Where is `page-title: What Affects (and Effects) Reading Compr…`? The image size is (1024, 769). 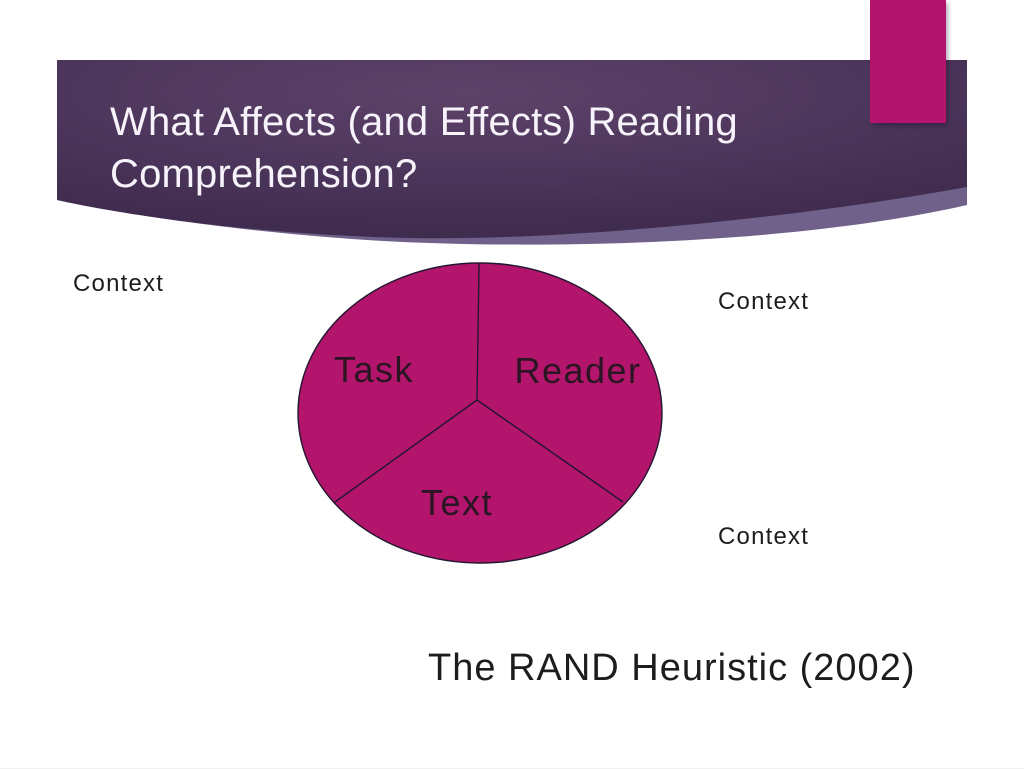
page-title: What Affects (and Effects) Reading Compr… is located at coordinates (424, 148).